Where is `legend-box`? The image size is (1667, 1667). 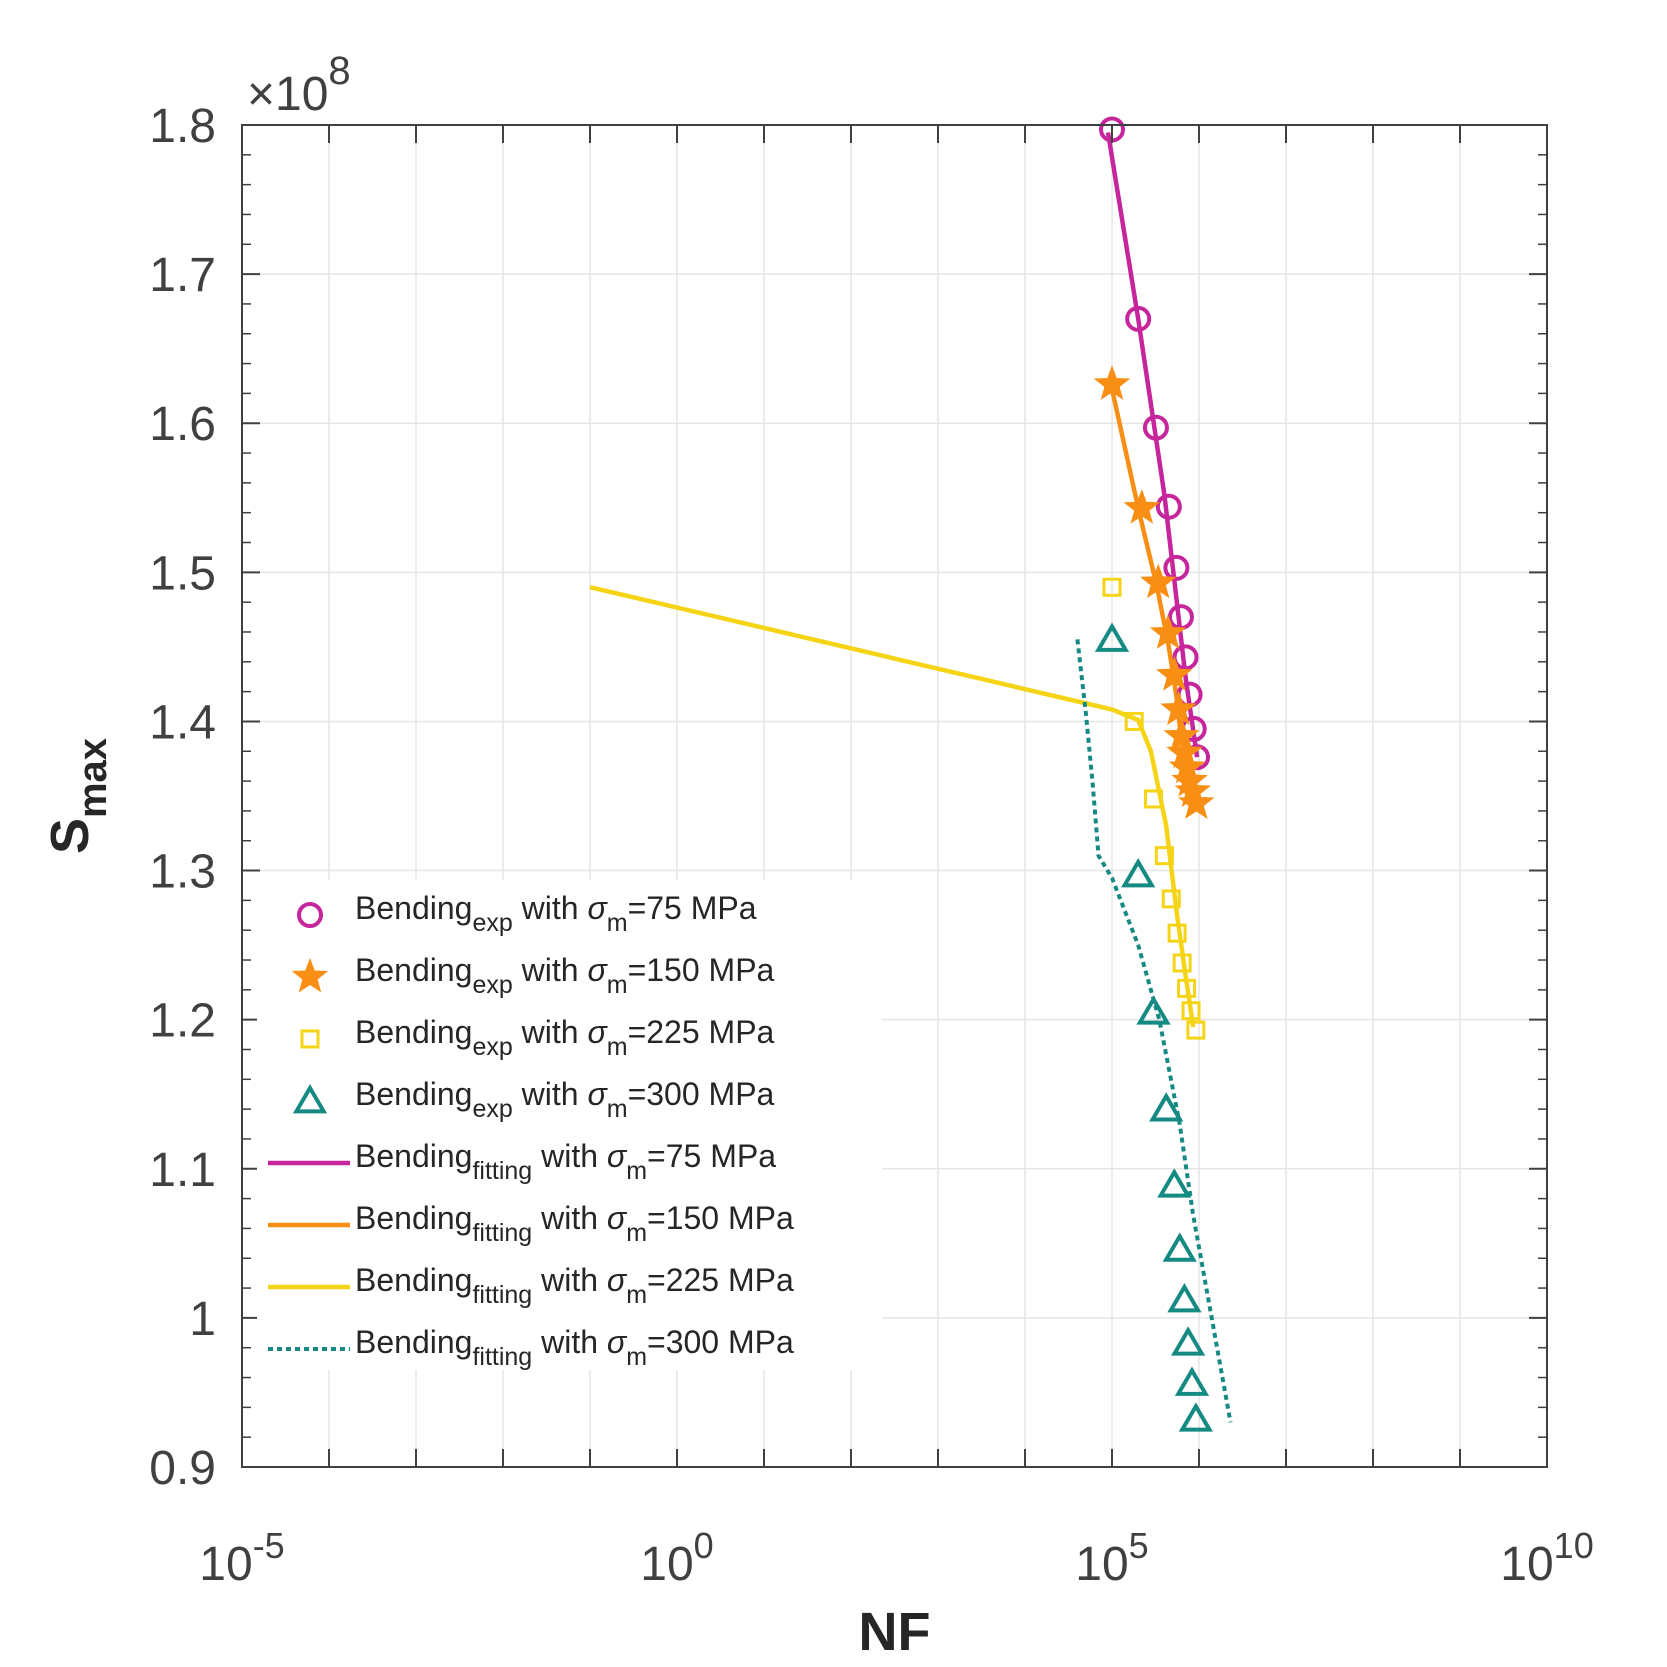 legend-box is located at coordinates (569, 1125).